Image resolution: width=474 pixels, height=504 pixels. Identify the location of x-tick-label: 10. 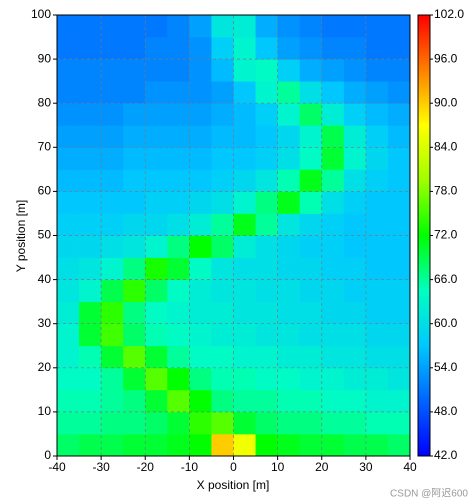
(278, 467).